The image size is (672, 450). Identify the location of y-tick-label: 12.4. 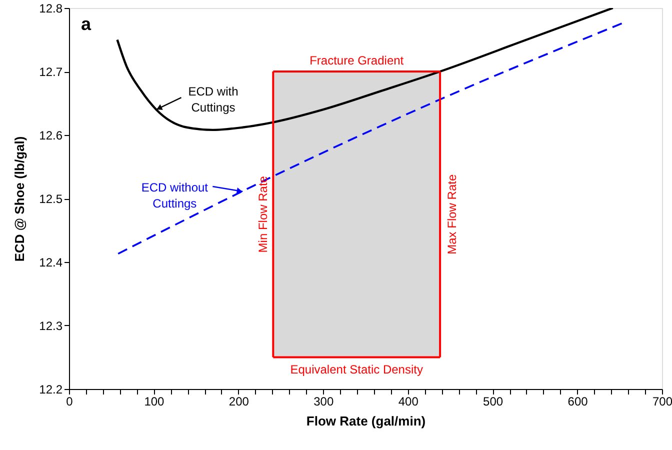
(51, 263).